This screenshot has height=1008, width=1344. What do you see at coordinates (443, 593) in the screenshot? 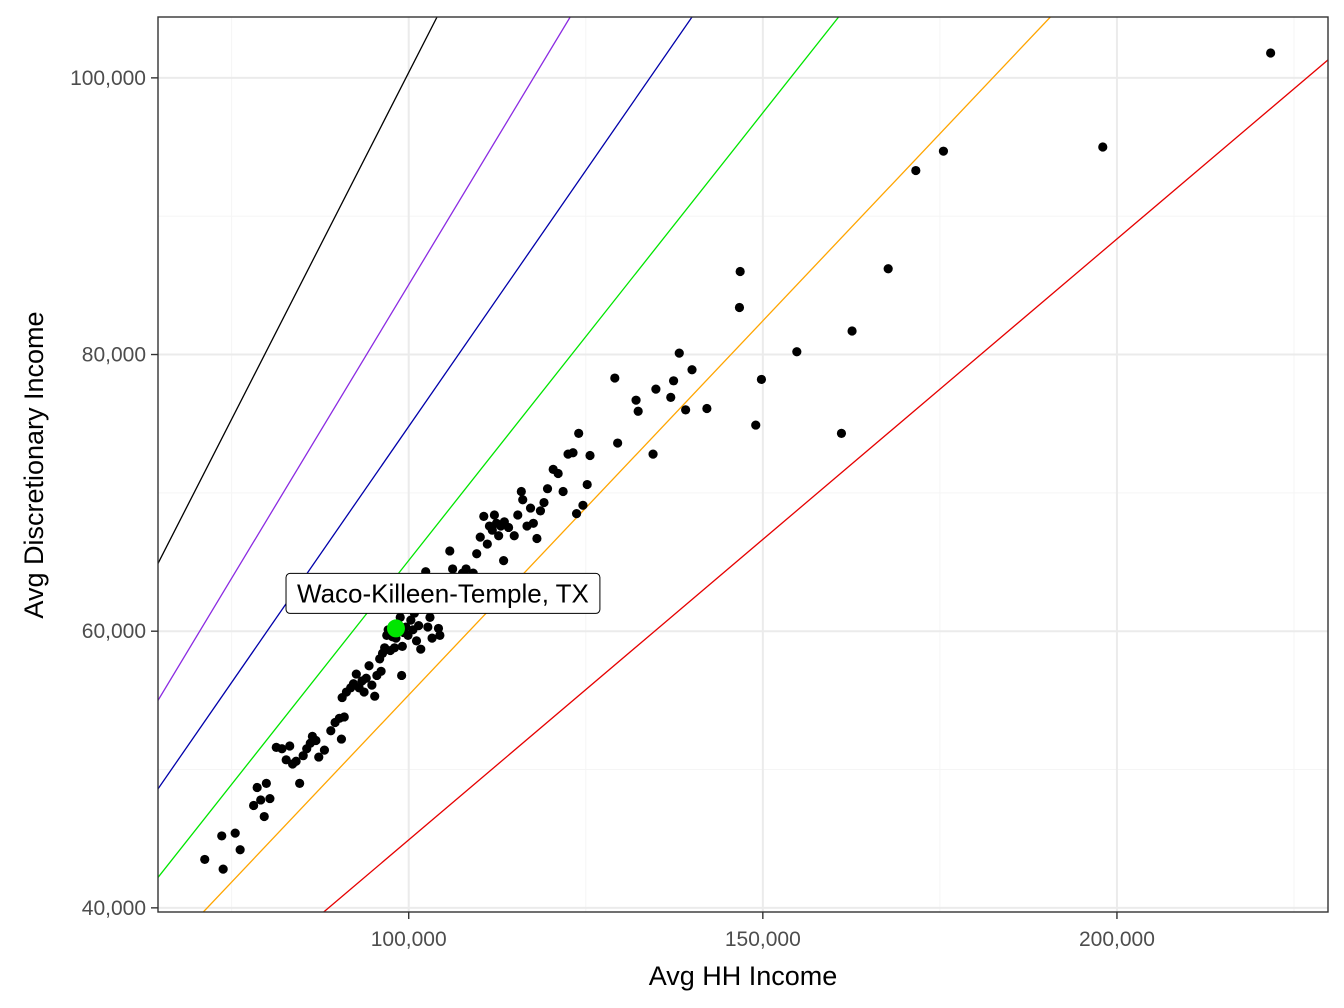
I see `annotation-label: Waco-Killeen-Temple, TX` at bounding box center [443, 593].